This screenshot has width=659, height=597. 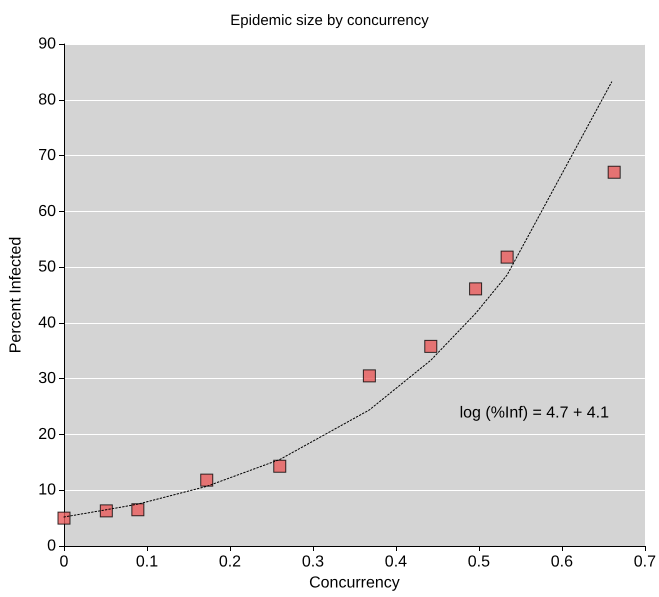 I want to click on x-tick-label: 0.2, so click(x=230, y=562).